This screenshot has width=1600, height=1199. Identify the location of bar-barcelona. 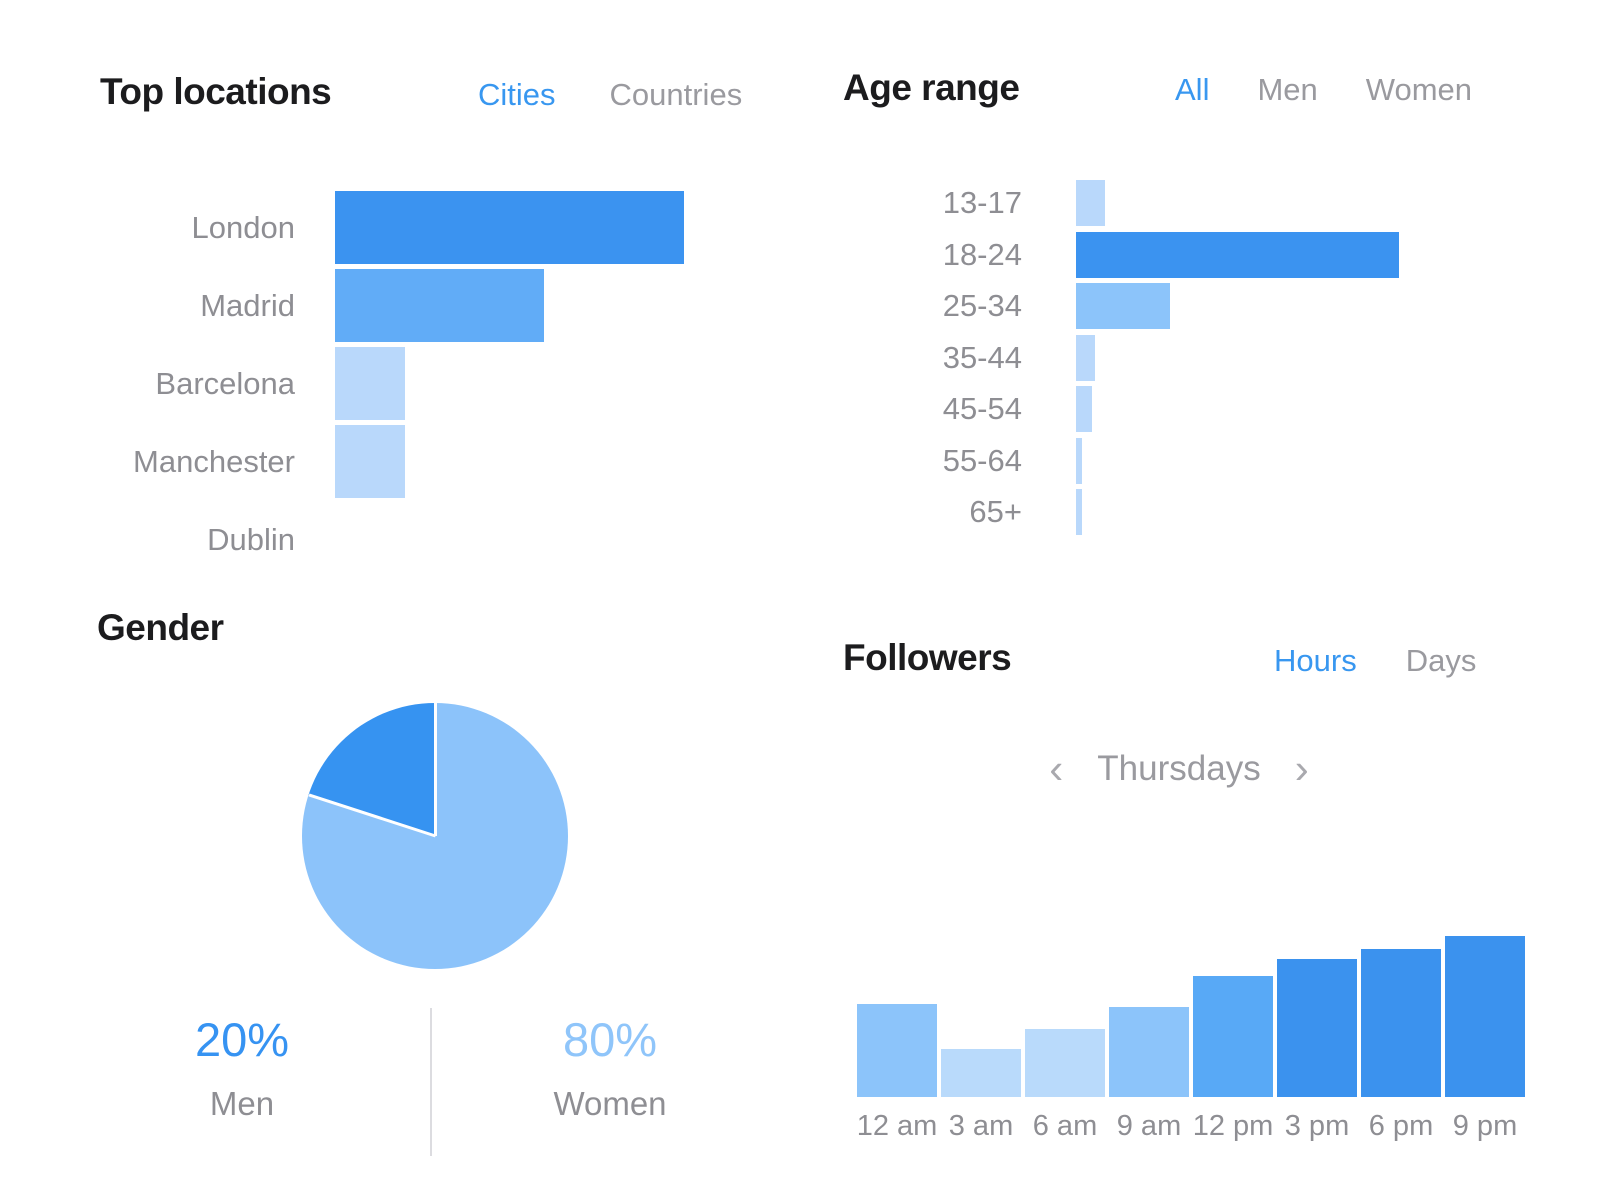
(370, 383).